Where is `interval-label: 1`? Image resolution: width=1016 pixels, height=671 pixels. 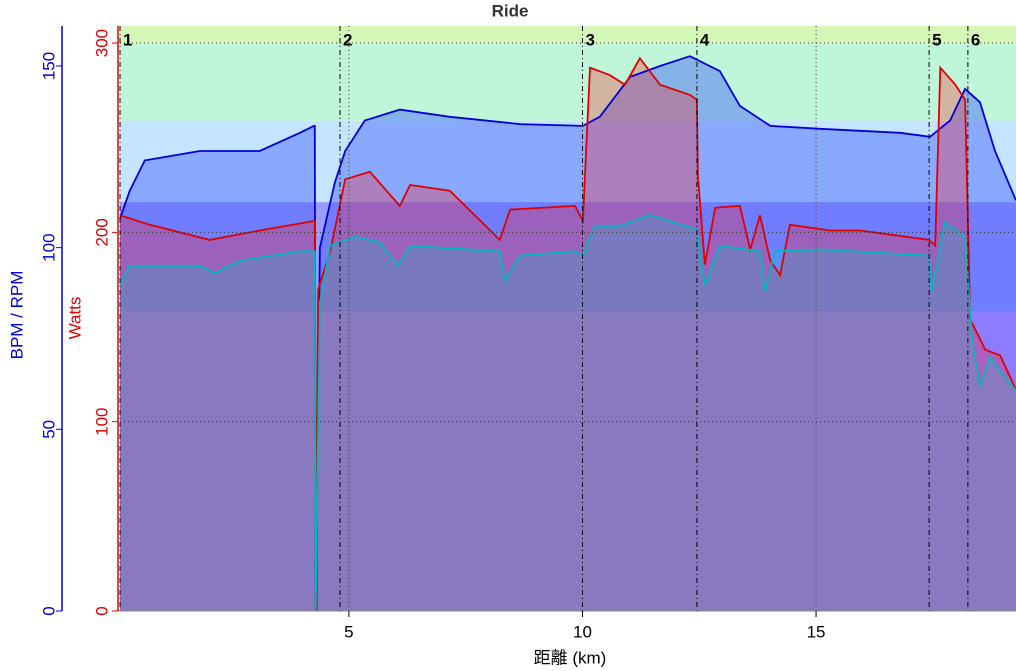 interval-label: 1 is located at coordinates (127, 39).